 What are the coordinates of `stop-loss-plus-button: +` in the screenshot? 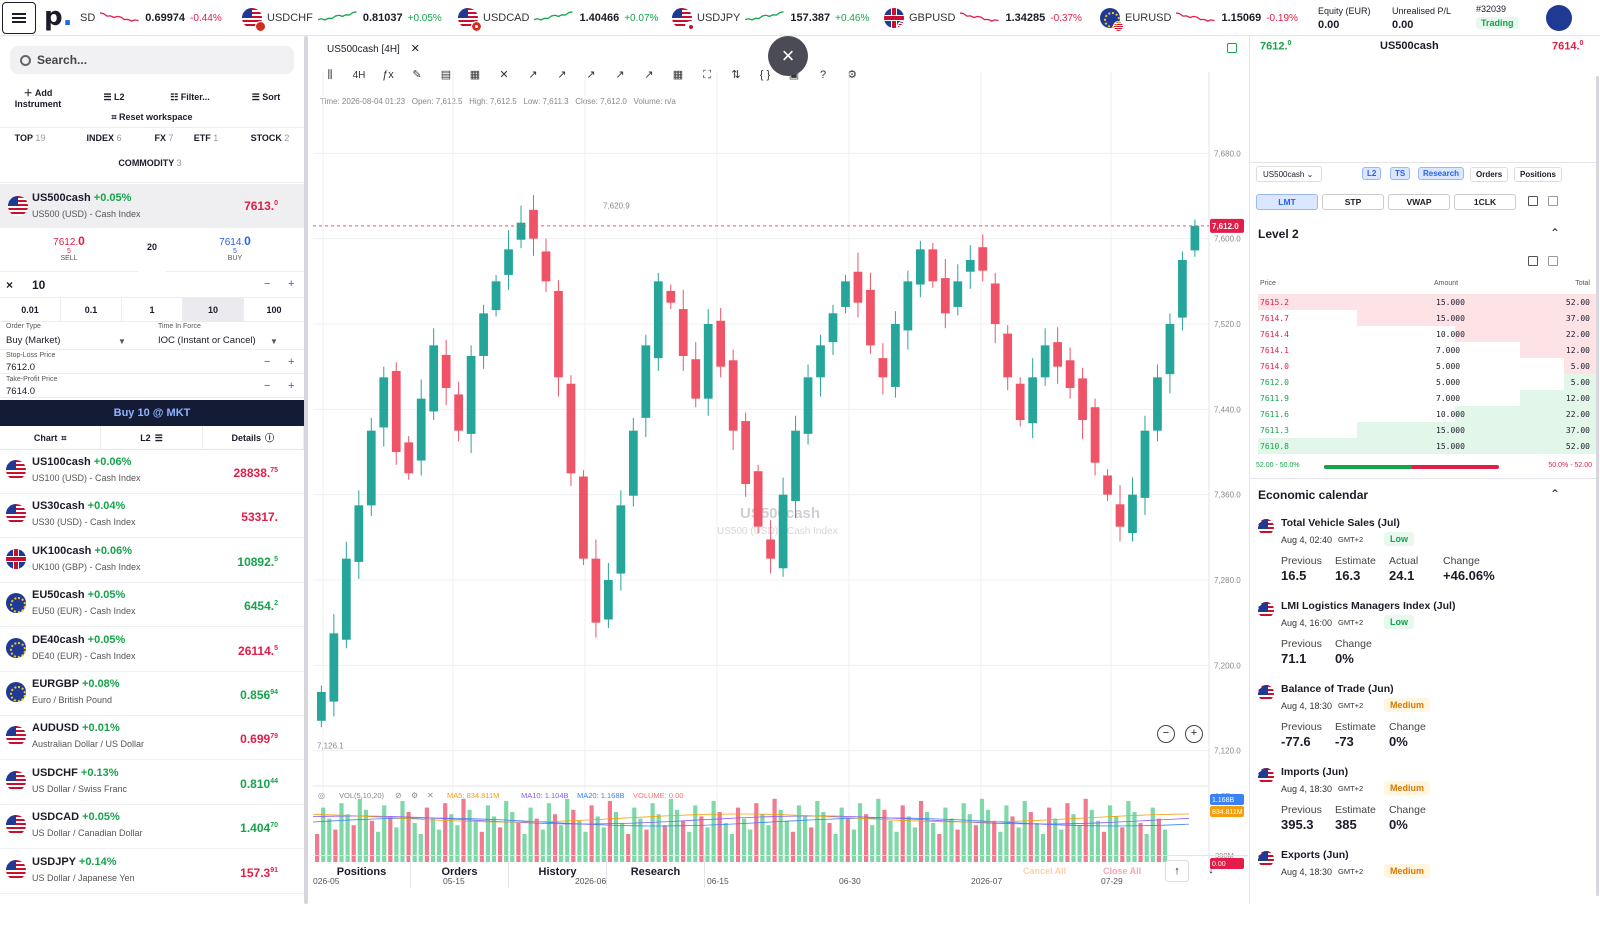 It's located at (291, 362).